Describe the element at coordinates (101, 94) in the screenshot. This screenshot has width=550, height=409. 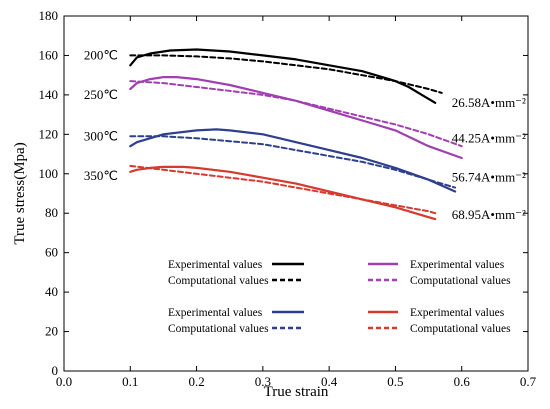
I see `temperature-label: 250℃` at that location.